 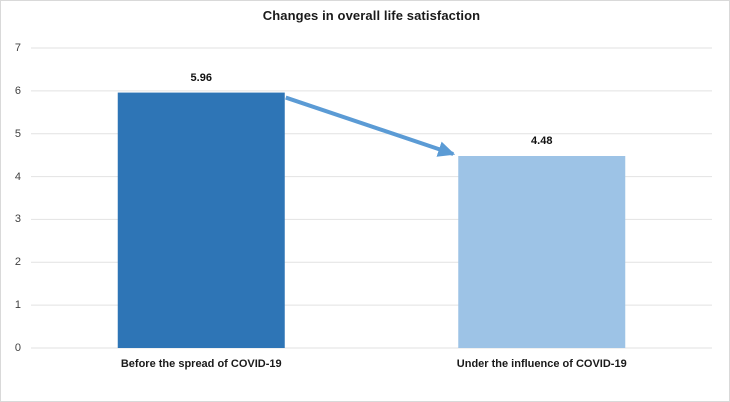 What do you see at coordinates (201, 364) in the screenshot?
I see `x-axis-category-label: Before the spread of COVID-19` at bounding box center [201, 364].